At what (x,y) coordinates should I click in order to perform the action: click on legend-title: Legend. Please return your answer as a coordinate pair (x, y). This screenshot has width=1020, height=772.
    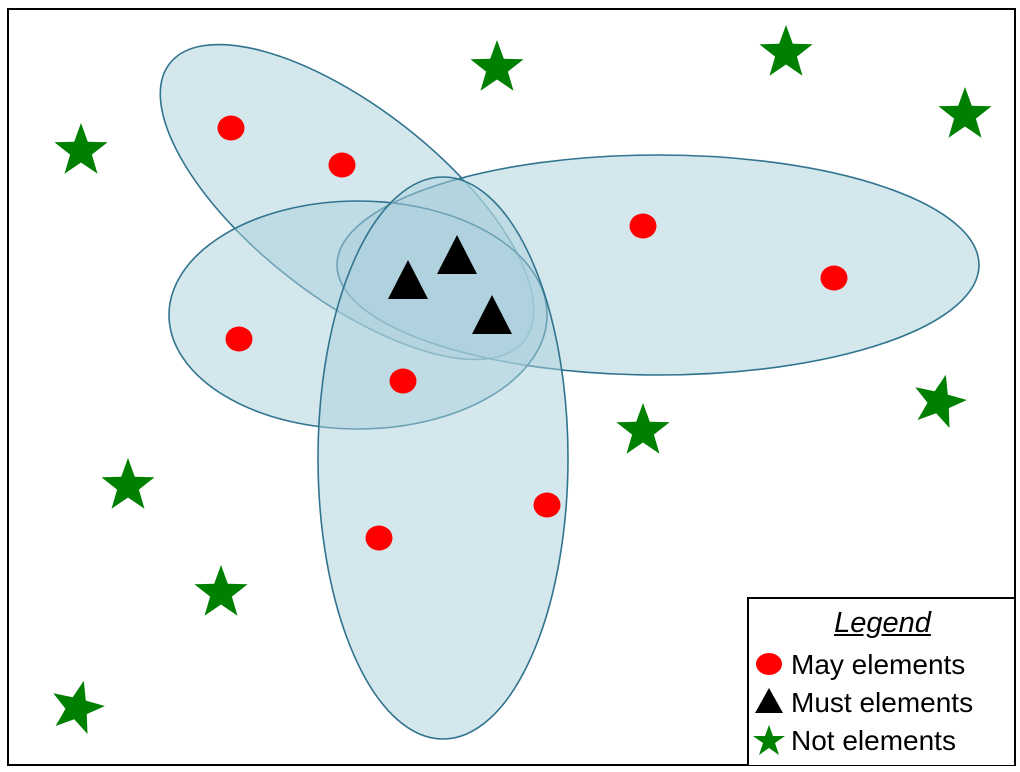
    Looking at the image, I should click on (882, 623).